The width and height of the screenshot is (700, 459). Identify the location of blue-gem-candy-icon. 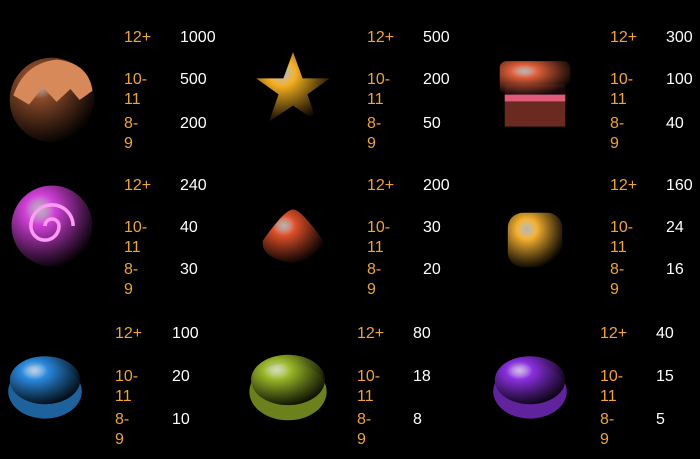
(45, 385).